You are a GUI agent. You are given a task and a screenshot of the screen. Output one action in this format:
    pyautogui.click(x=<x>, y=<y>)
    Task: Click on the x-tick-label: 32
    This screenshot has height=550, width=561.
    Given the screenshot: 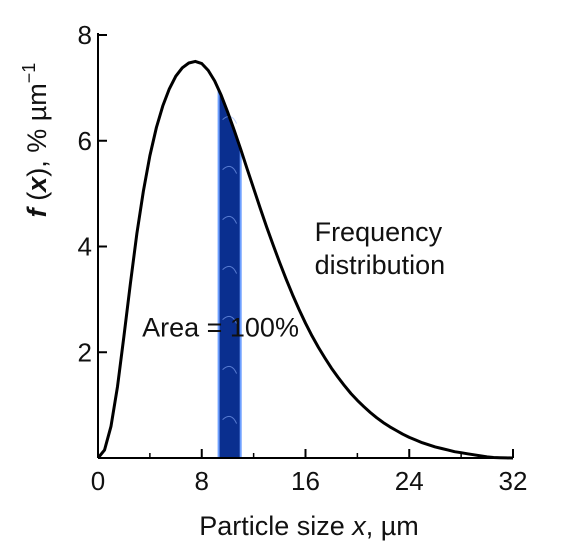 What is the action you would take?
    pyautogui.click(x=513, y=481)
    